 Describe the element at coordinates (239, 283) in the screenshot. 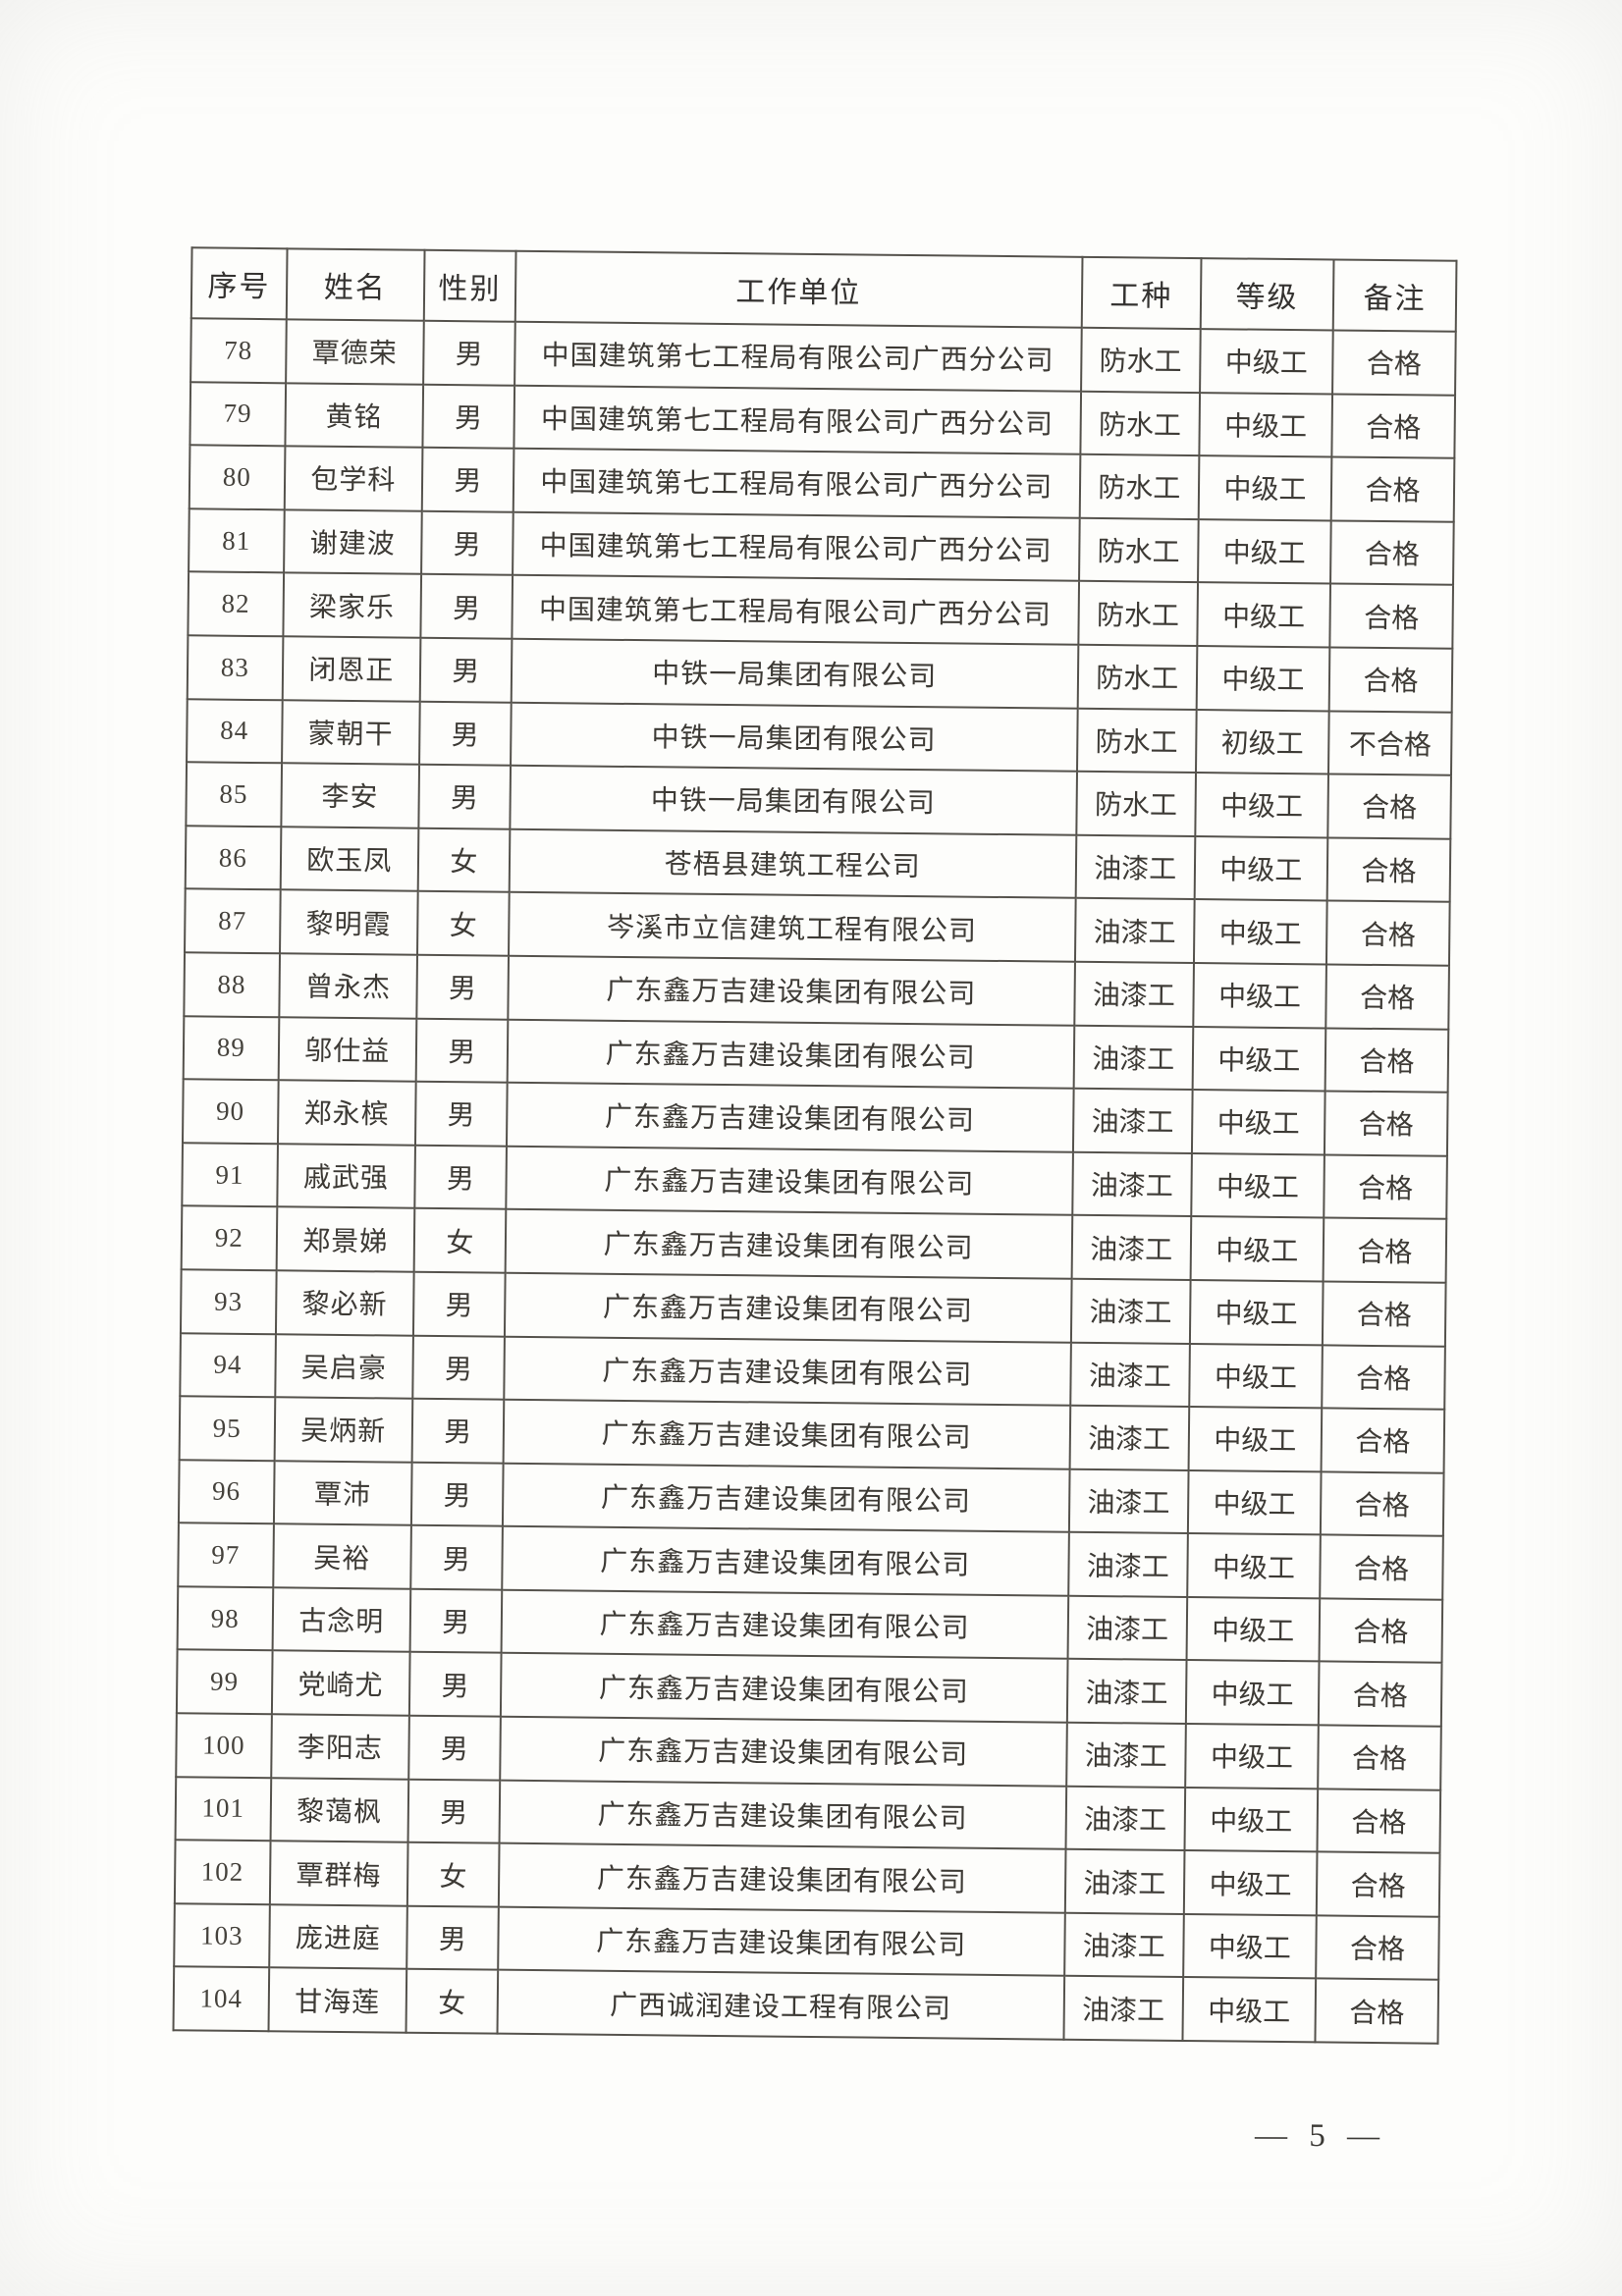

I see `column-header-seq: 序号` at that location.